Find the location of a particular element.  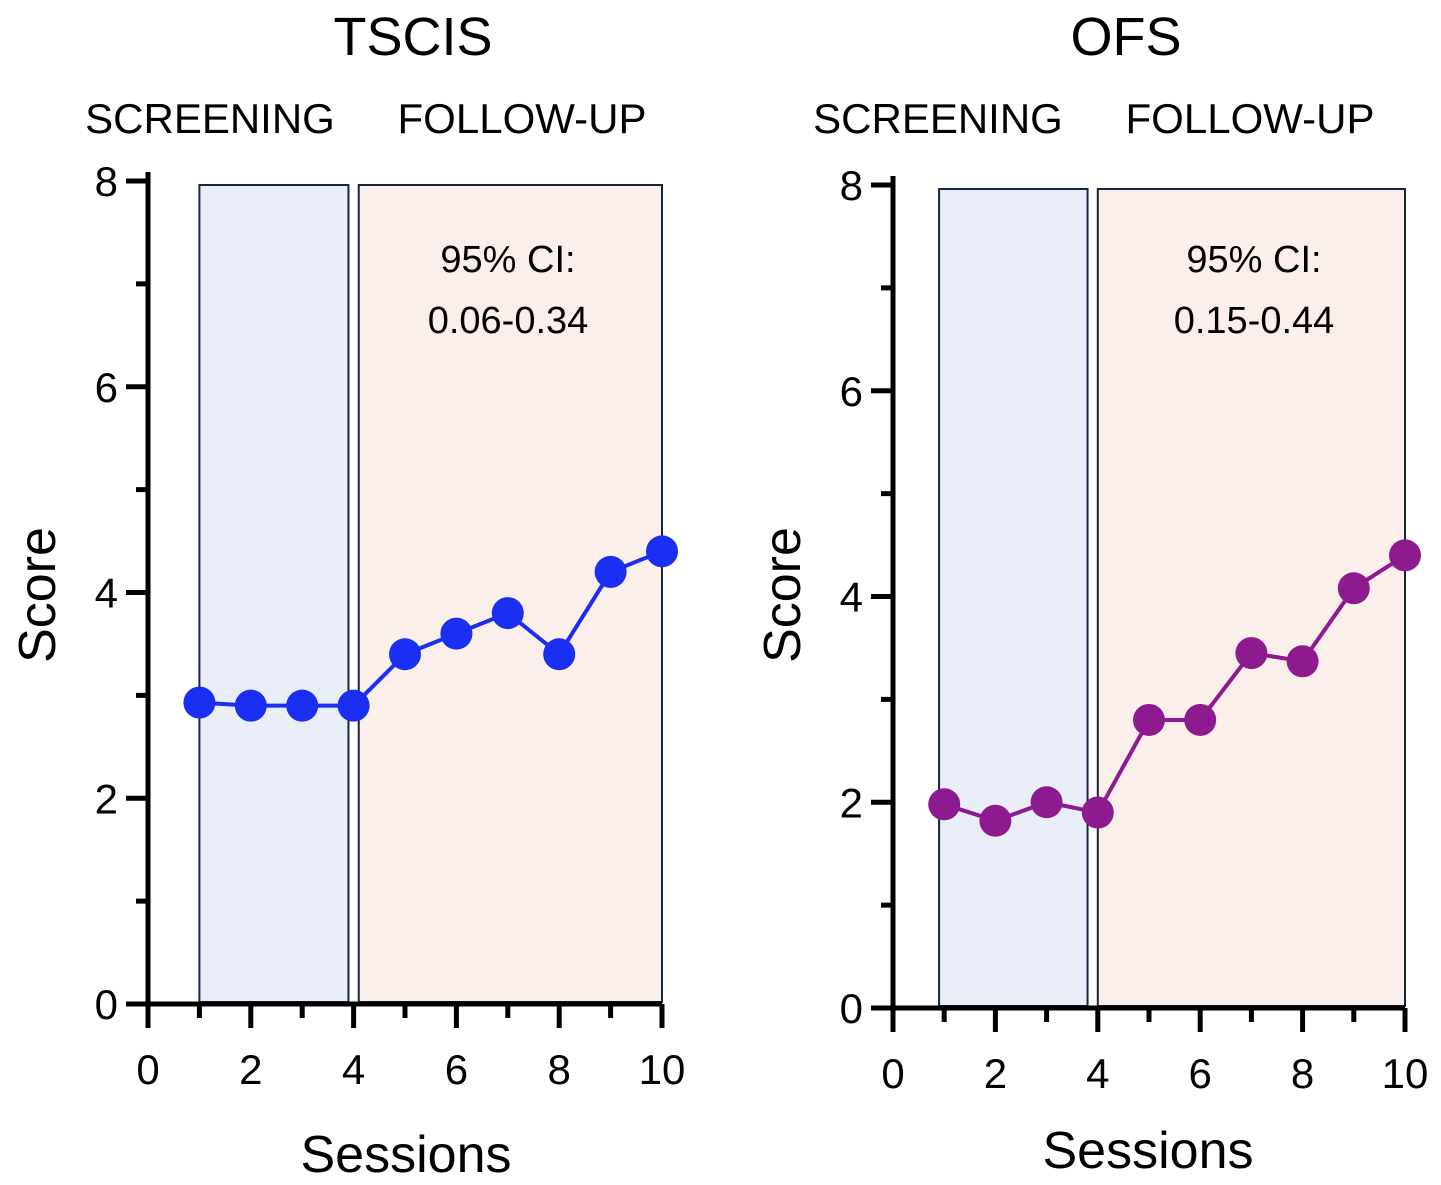

ci-annotation: 95% CI: 0.15-0.44 is located at coordinates (1254, 290).